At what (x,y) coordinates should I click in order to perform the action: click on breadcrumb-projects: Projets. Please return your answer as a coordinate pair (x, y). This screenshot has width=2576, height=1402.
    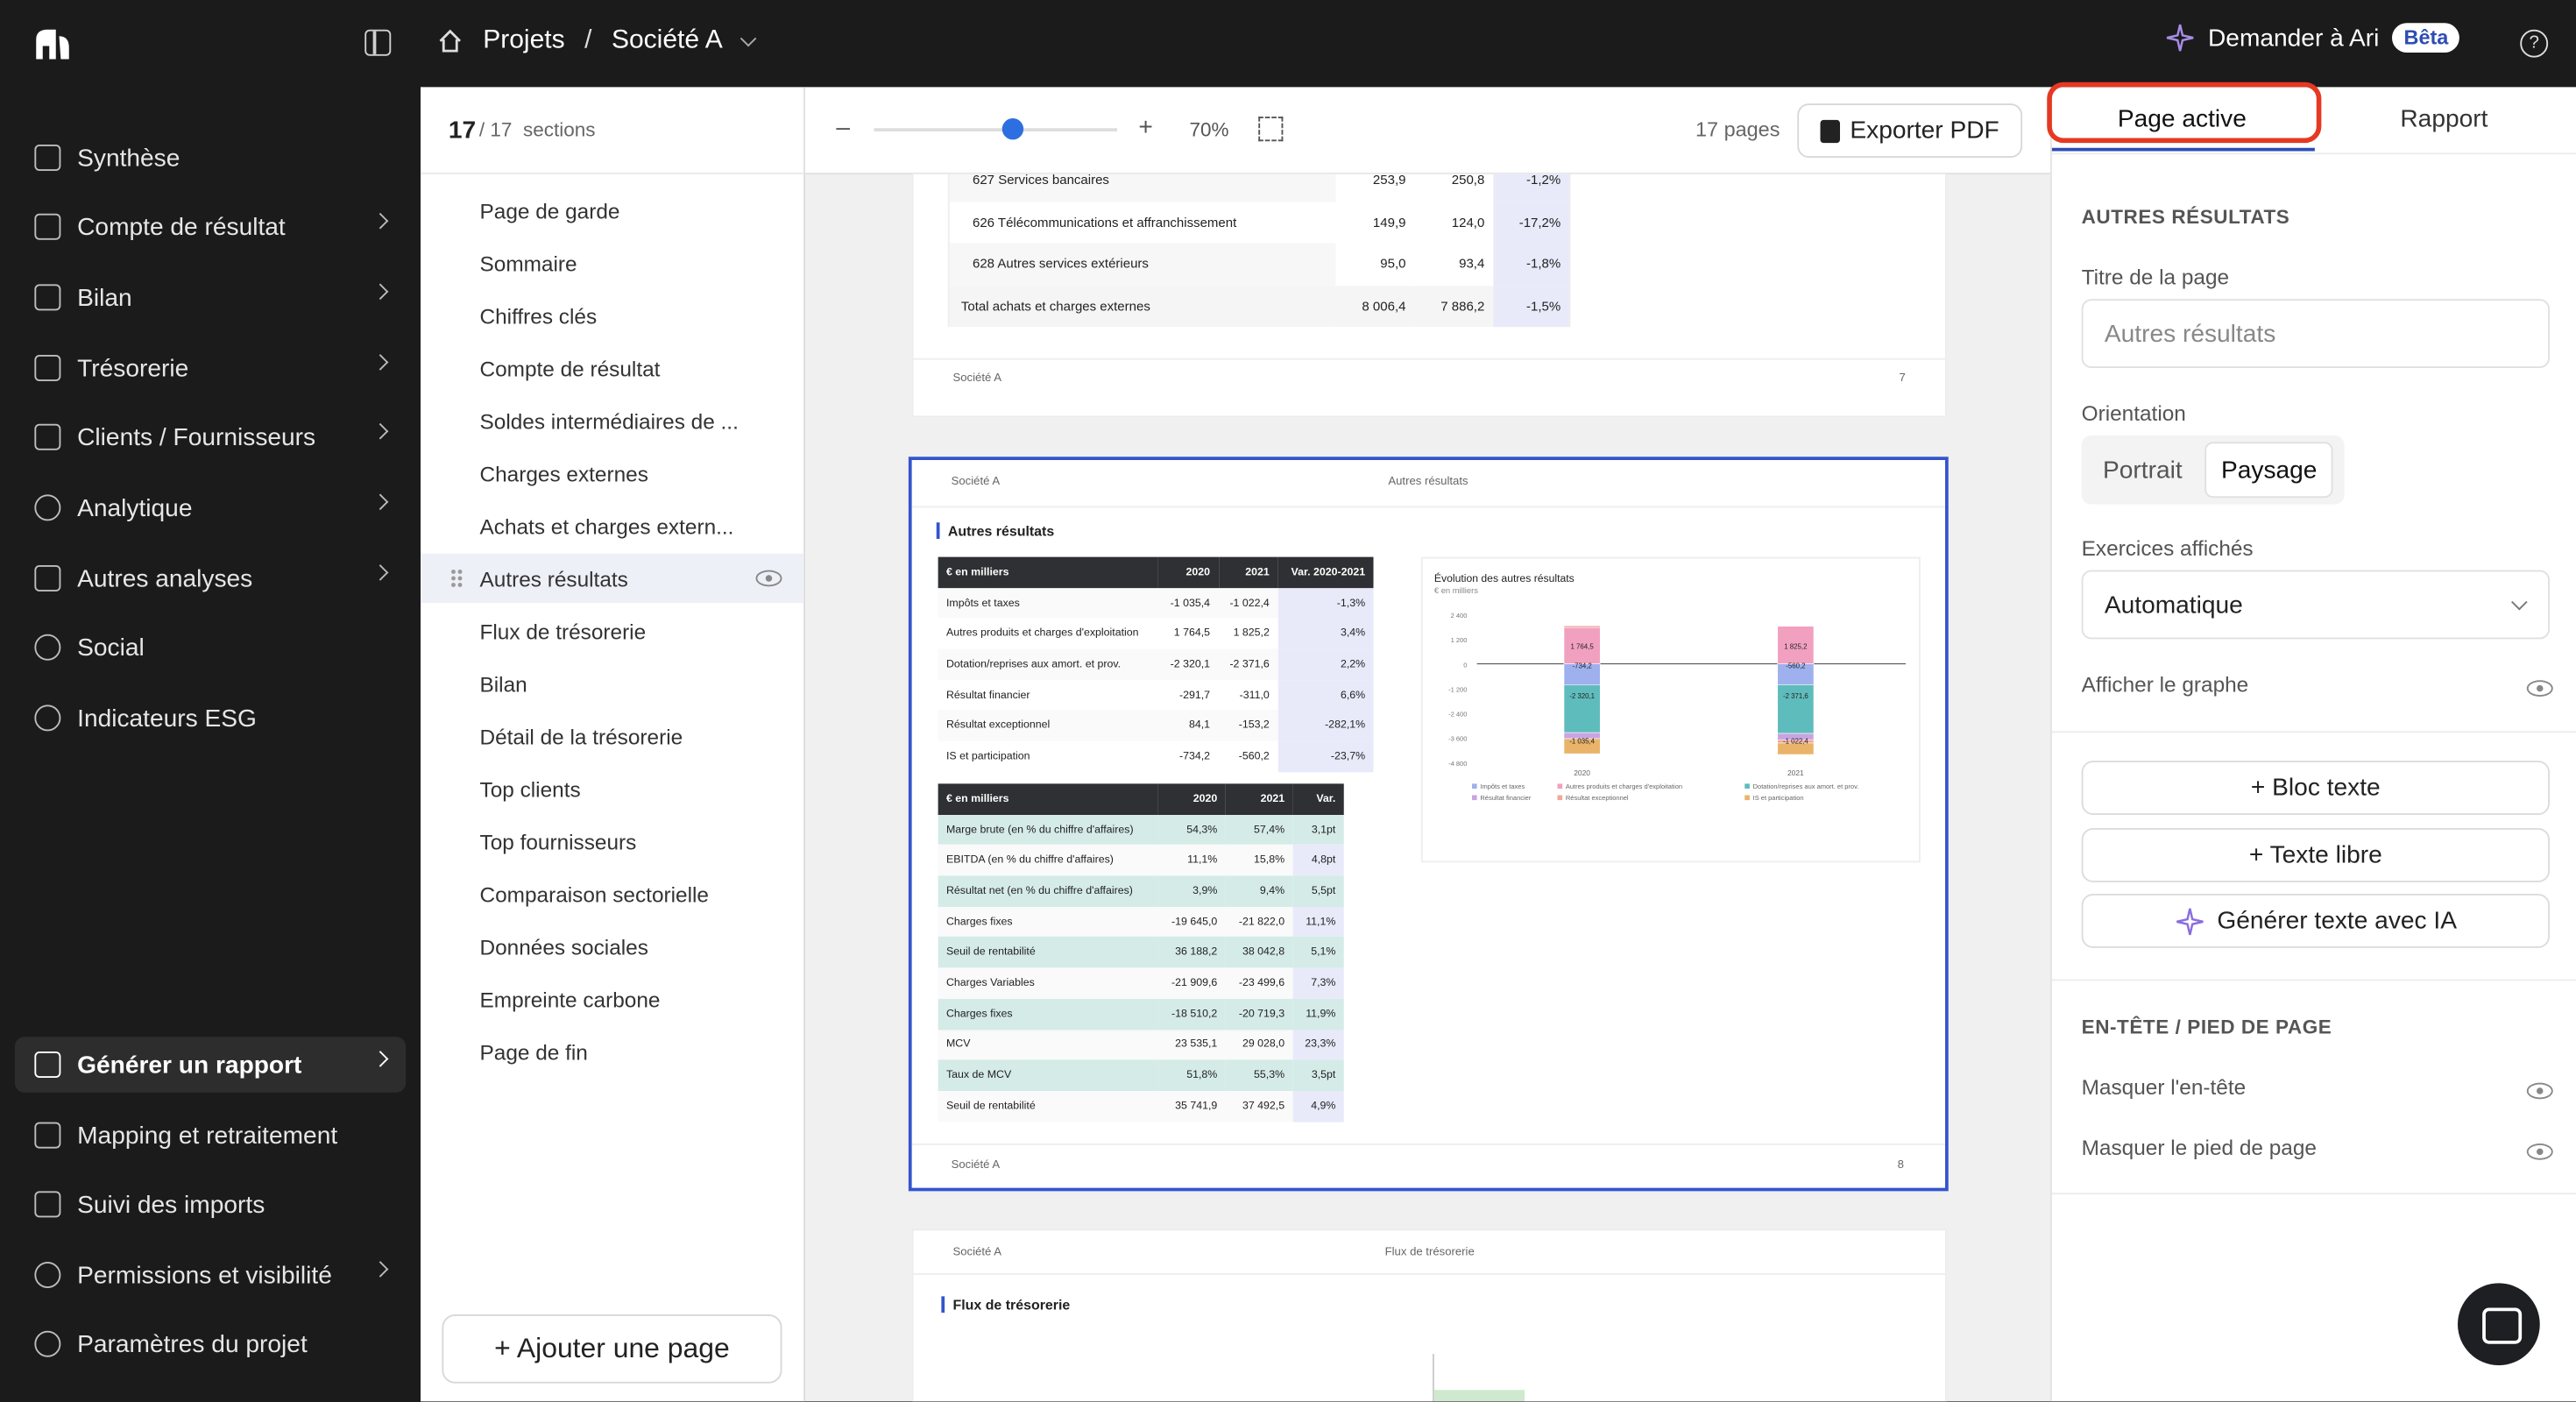
    Looking at the image, I should click on (524, 40).